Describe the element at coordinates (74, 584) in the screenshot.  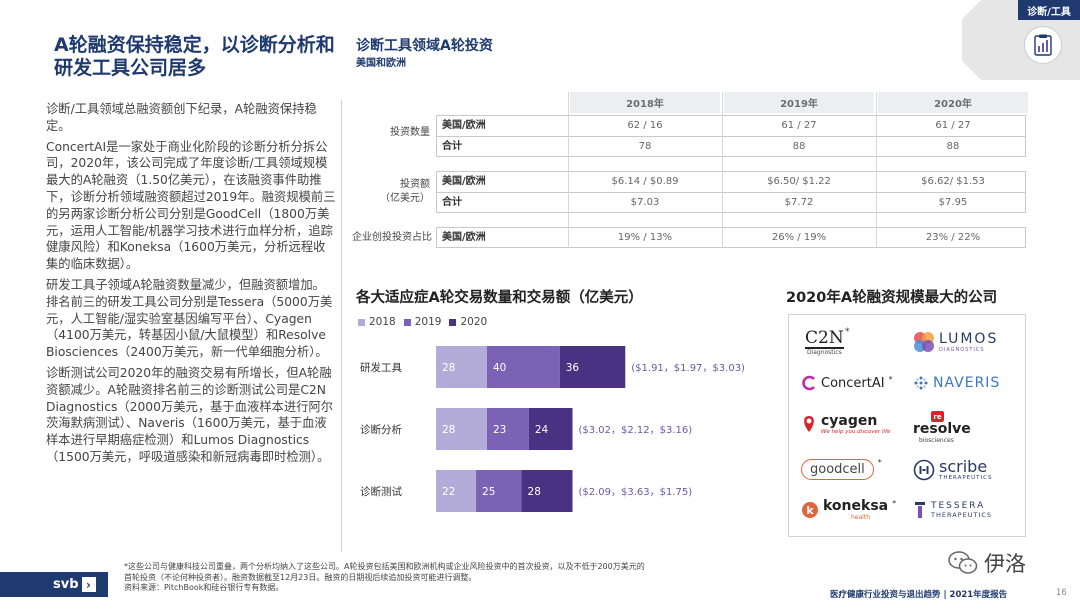
I see `svb-logo-inner: svb ›` at that location.